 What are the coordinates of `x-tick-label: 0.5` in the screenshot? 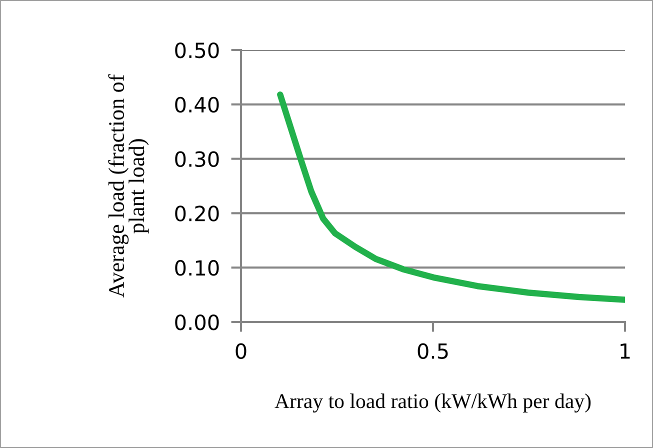 It's located at (433, 351).